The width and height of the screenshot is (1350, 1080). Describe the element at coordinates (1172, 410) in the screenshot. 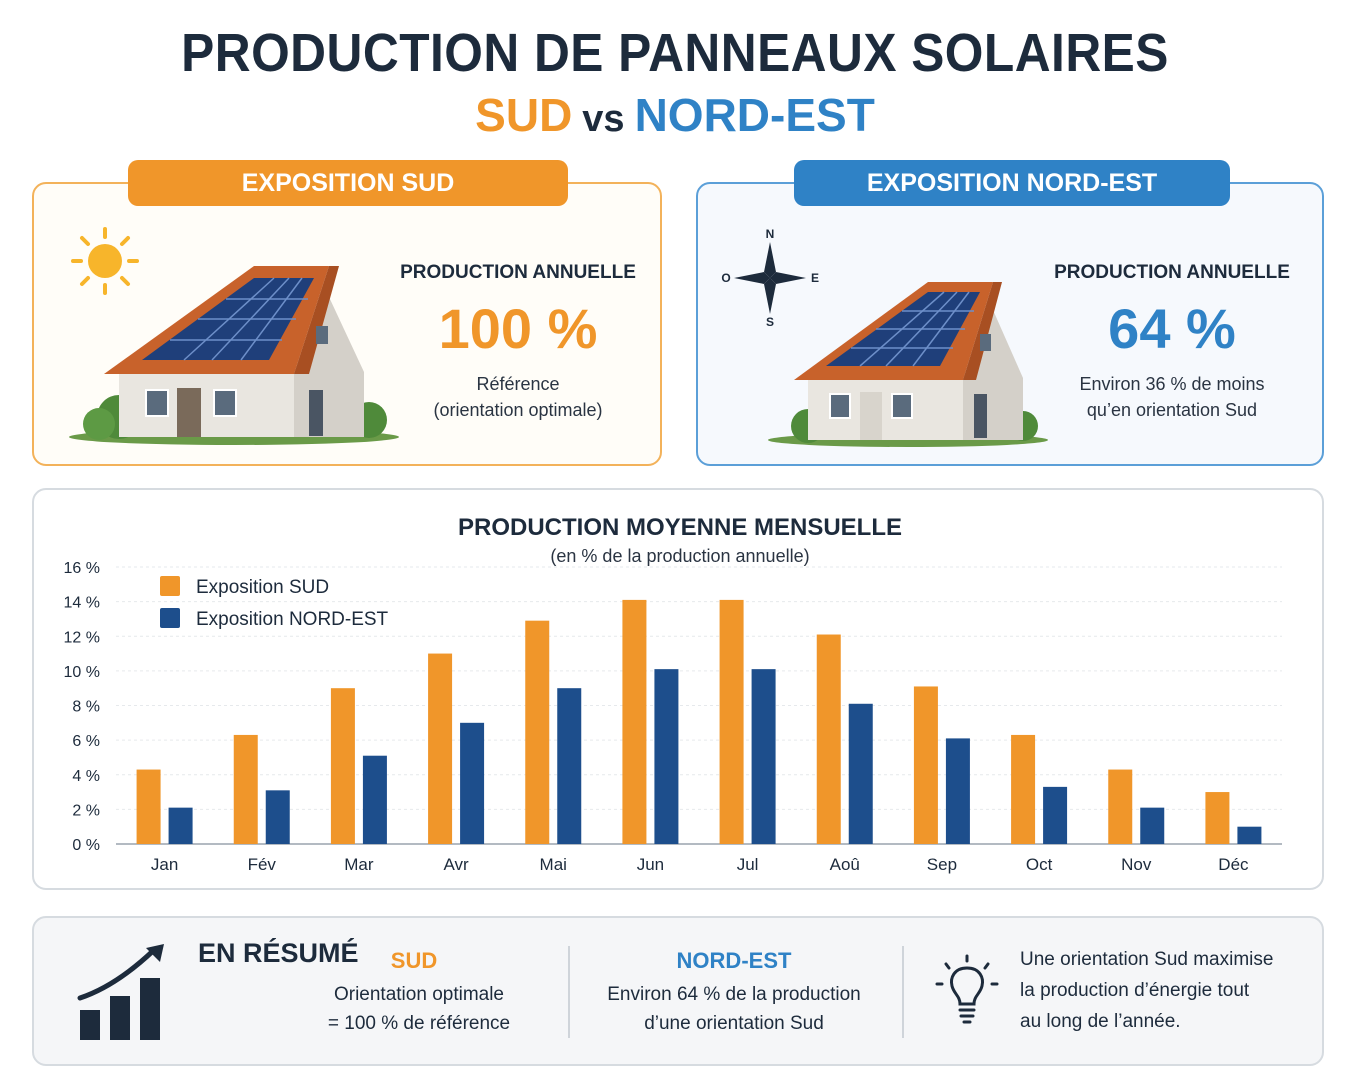

I see `ne-note-line2: qu’en orientation Sud` at that location.